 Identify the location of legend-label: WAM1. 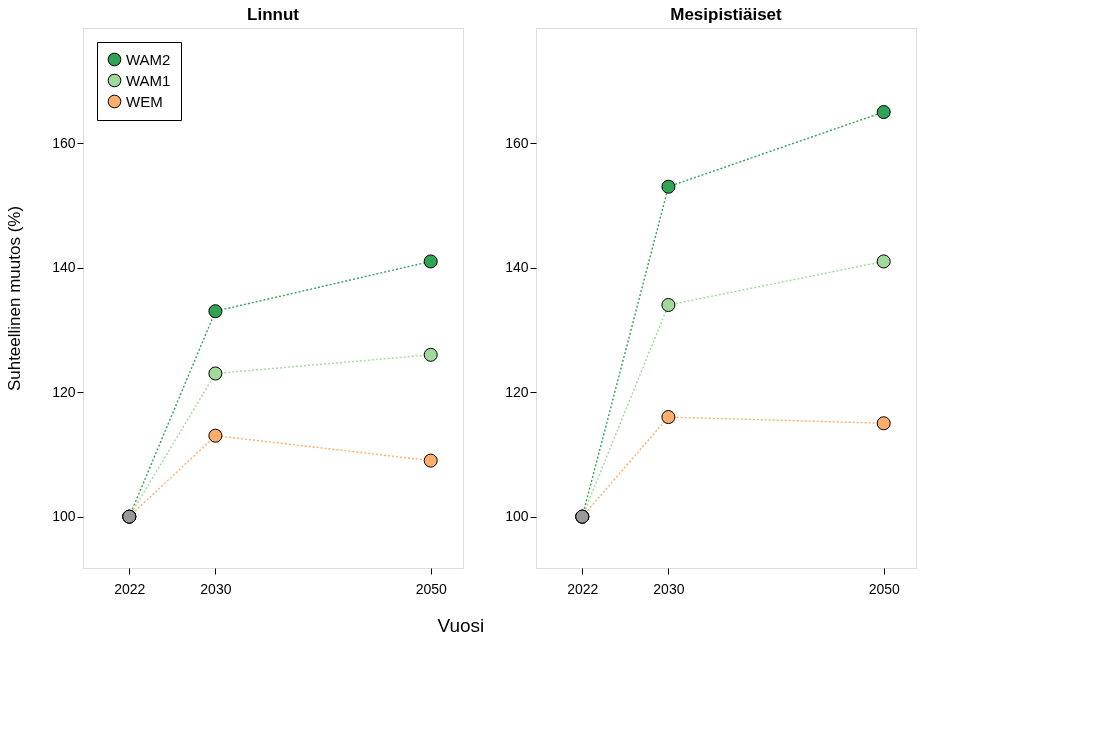
(148, 80).